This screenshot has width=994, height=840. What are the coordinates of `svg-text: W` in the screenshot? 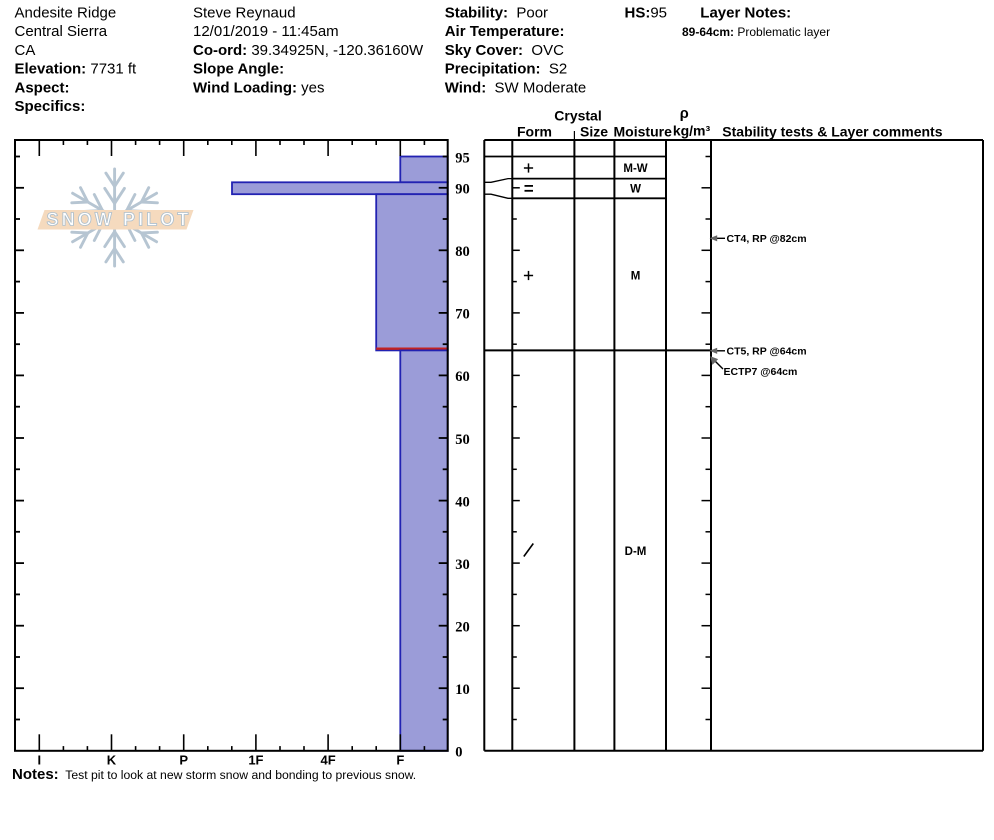 It's located at (635, 190).